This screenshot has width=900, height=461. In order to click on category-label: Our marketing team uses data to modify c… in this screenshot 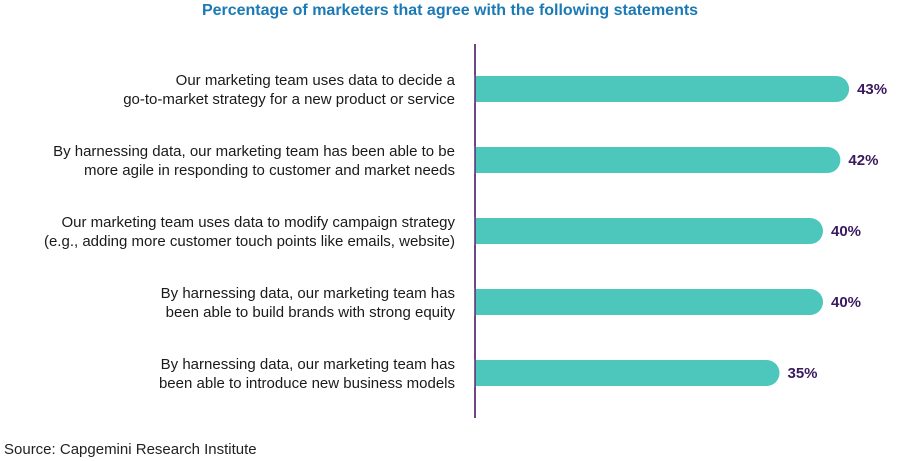, I will do `click(258, 222)`.